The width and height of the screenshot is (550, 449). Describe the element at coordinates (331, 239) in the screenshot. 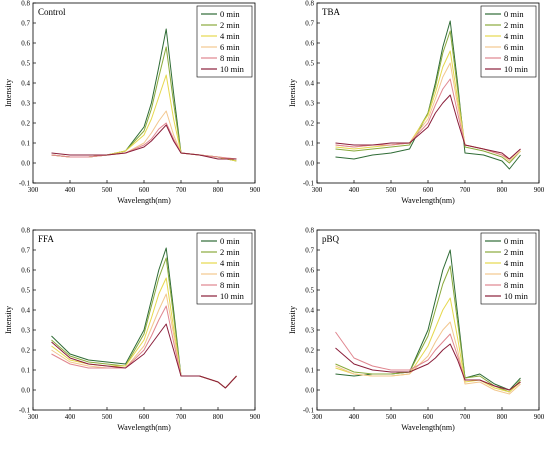

I see `panel-title: pBQ` at that location.